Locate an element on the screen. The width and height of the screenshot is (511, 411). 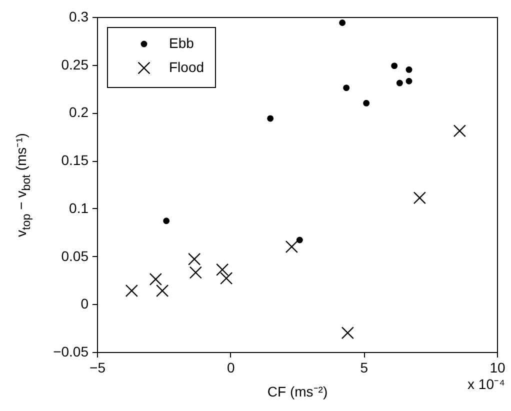
y-tick-label: 0.3 is located at coordinates (79, 16).